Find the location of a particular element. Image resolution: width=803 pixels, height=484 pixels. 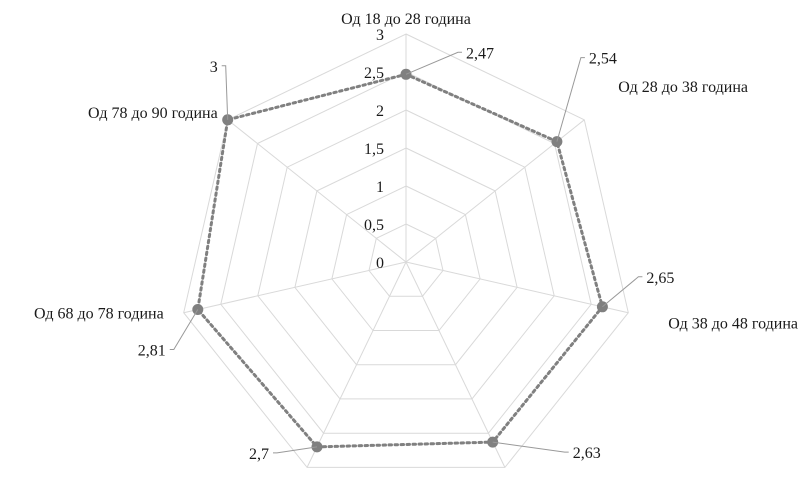

tick-label: 1 is located at coordinates (380, 187).